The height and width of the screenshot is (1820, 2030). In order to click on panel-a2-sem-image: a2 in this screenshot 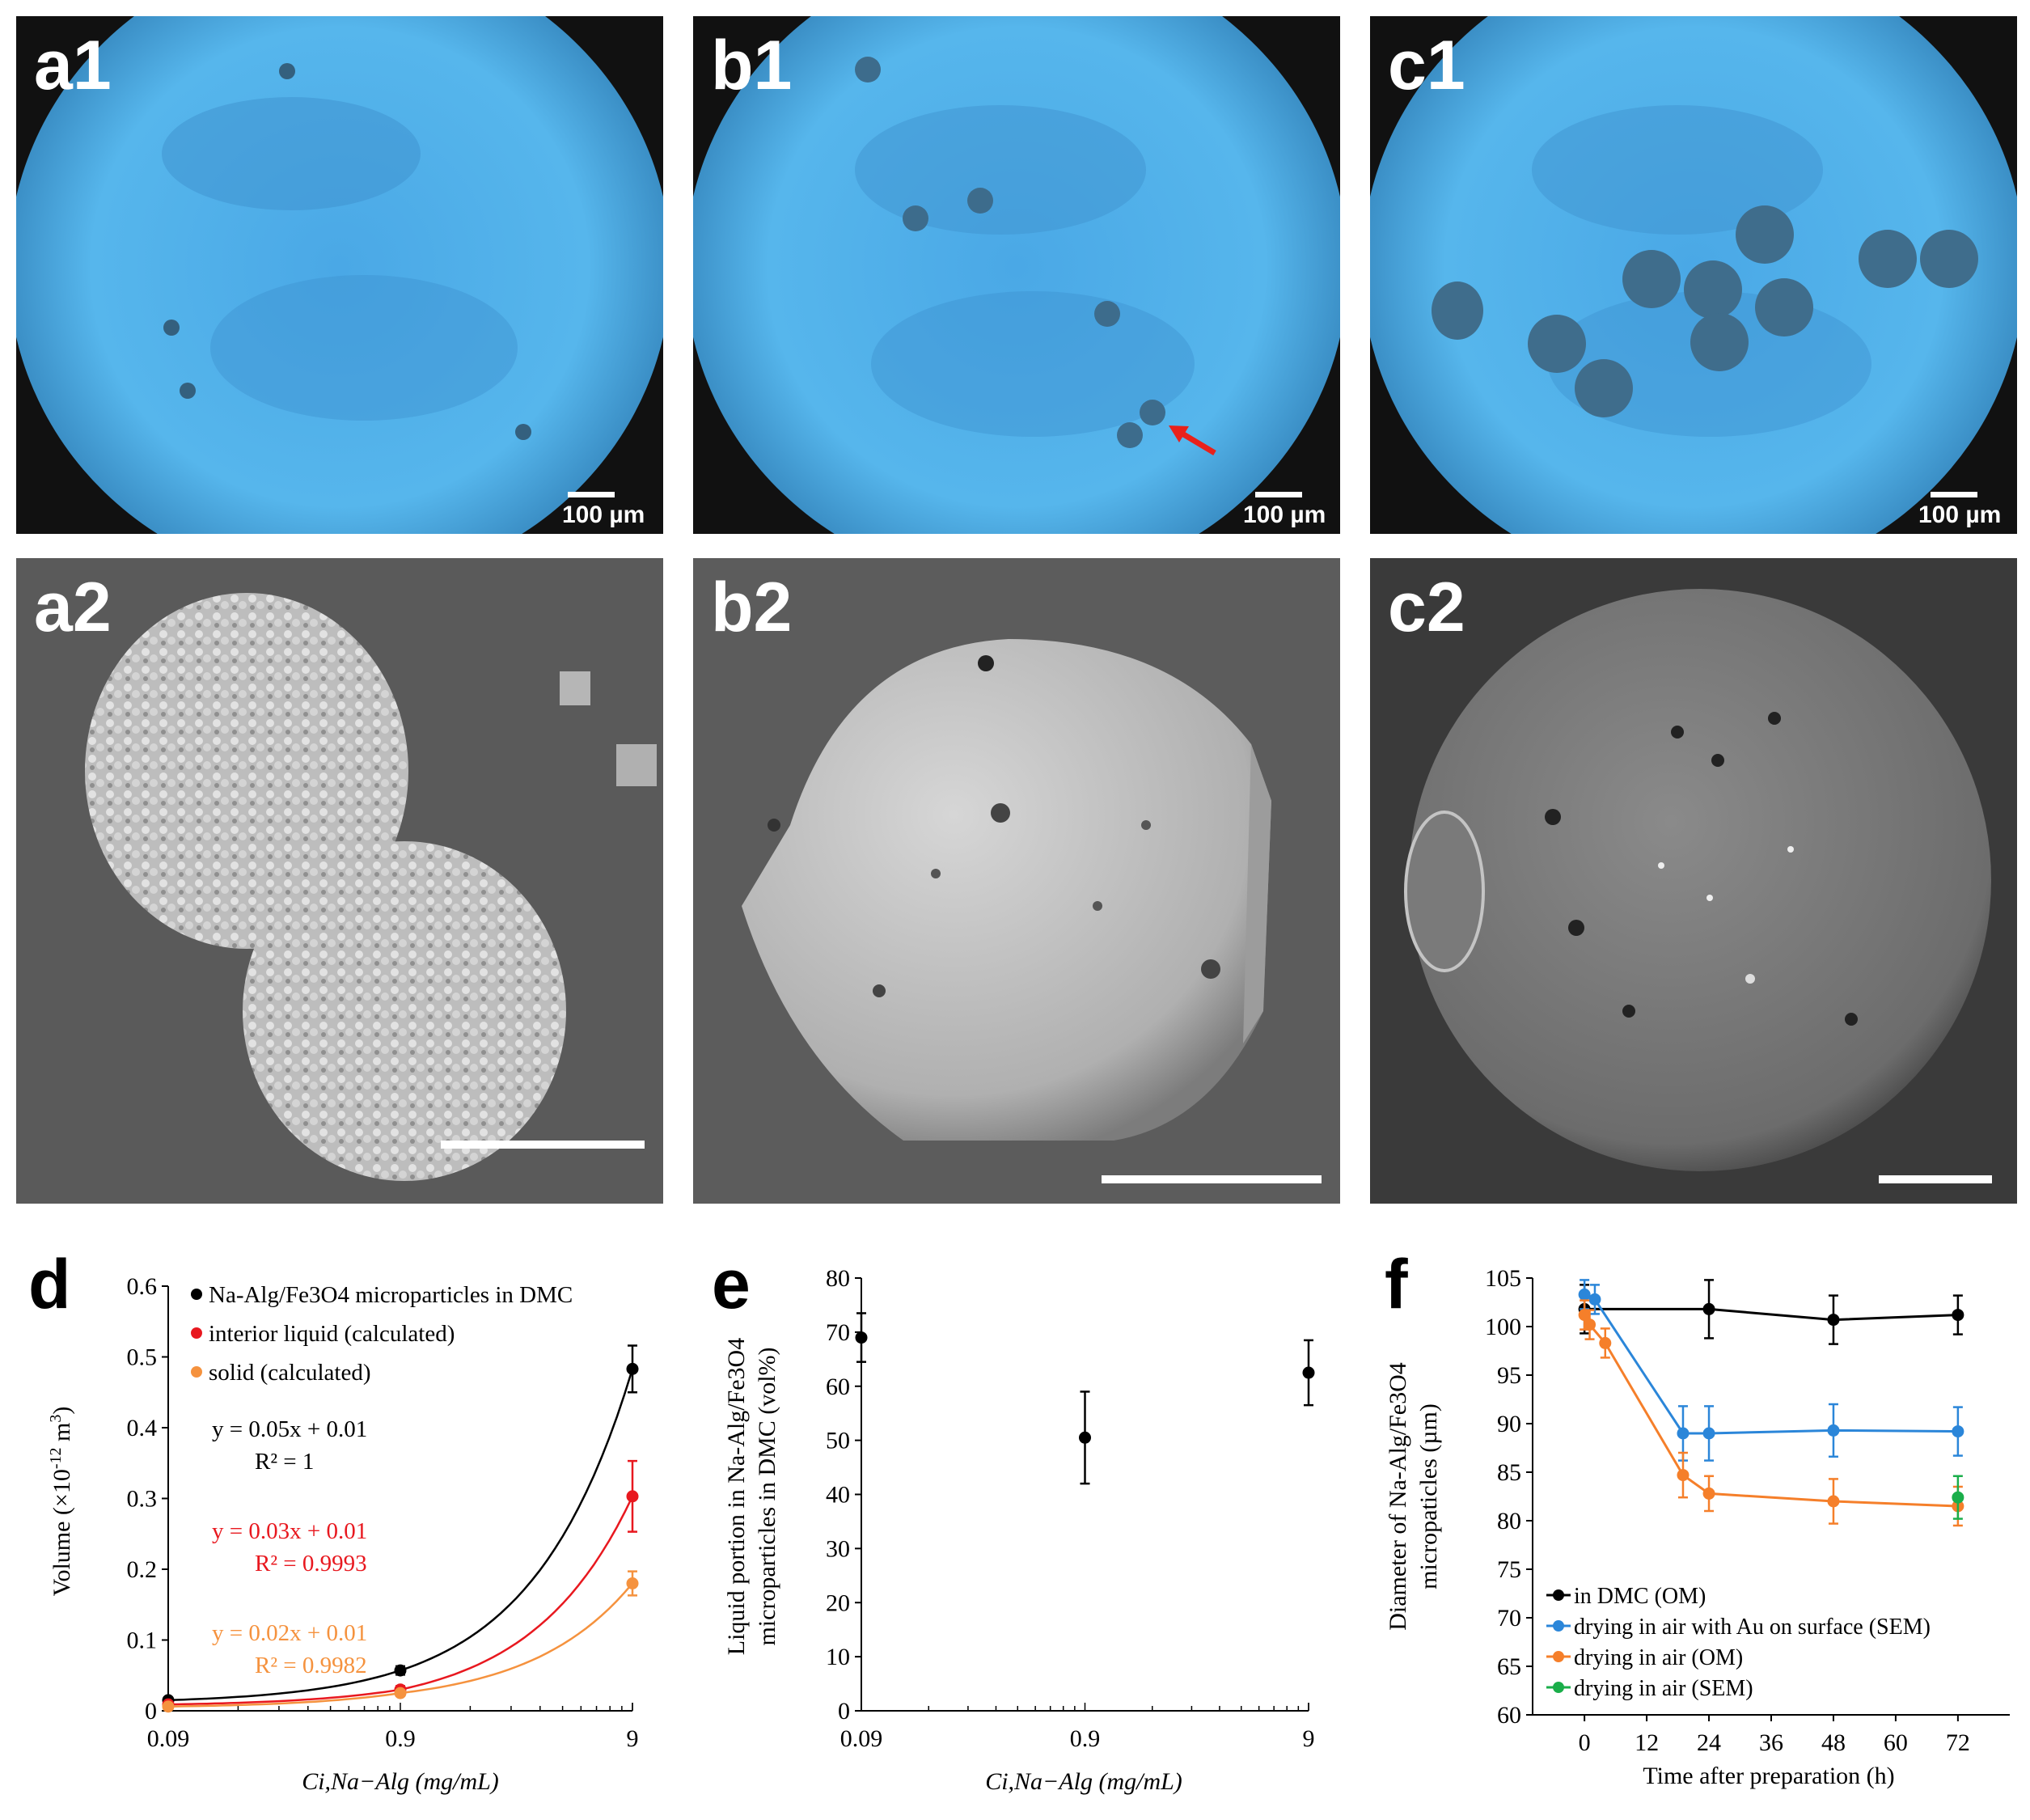, I will do `click(339, 881)`.